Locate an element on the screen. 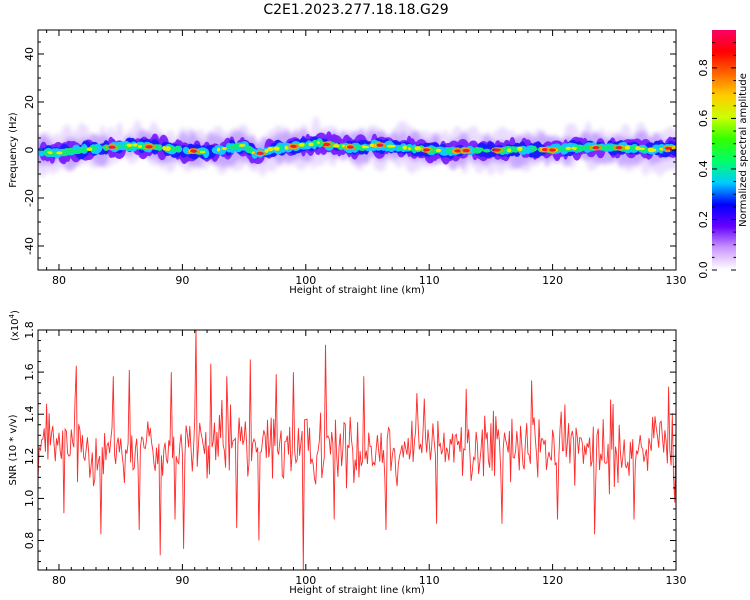  snr-multiplier-exp: 4 is located at coordinates (12, 315).